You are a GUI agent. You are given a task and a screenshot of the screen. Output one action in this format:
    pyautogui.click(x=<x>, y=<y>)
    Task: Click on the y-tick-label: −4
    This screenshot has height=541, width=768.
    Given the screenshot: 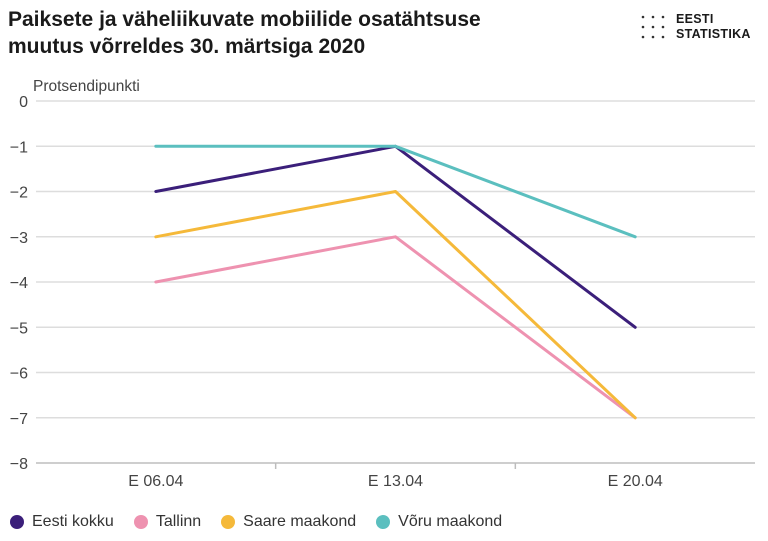 What is the action you would take?
    pyautogui.click(x=19, y=283)
    